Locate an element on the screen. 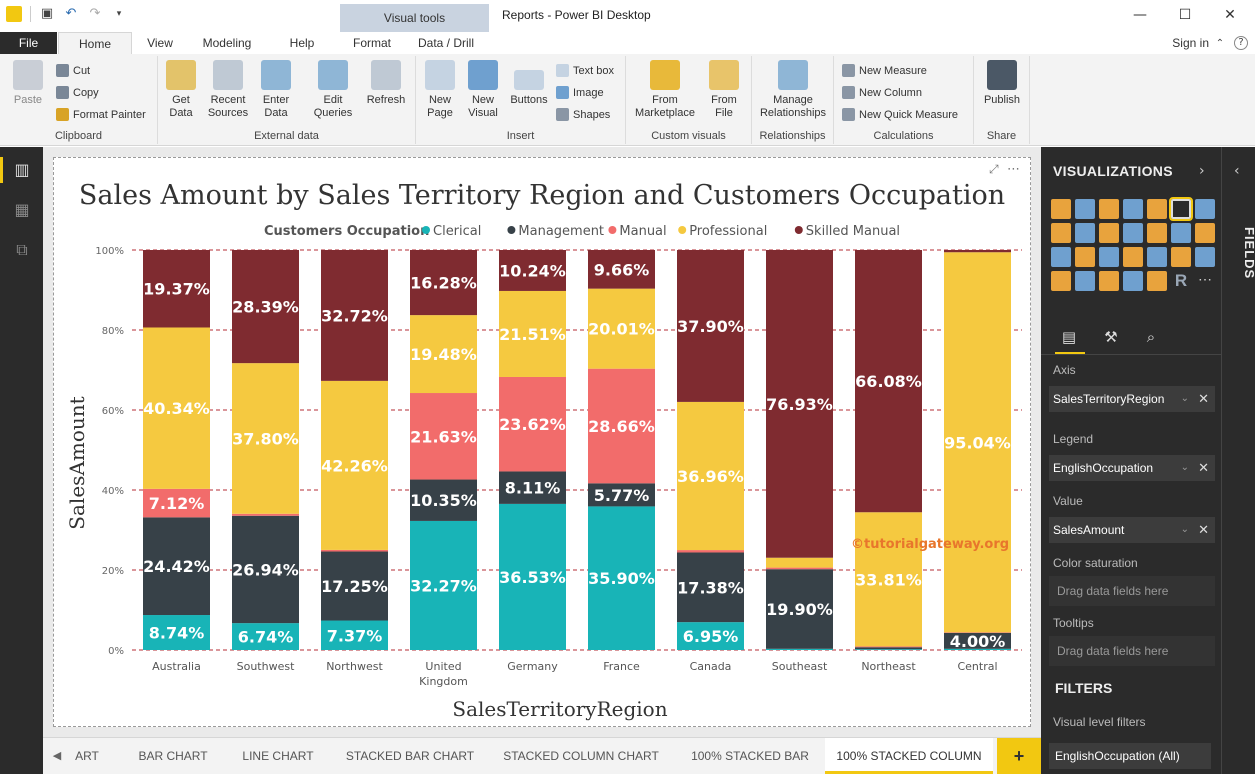 Image resolution: width=1255 pixels, height=774 pixels. stacked-bar-chart-icon is located at coordinates (1061, 209).